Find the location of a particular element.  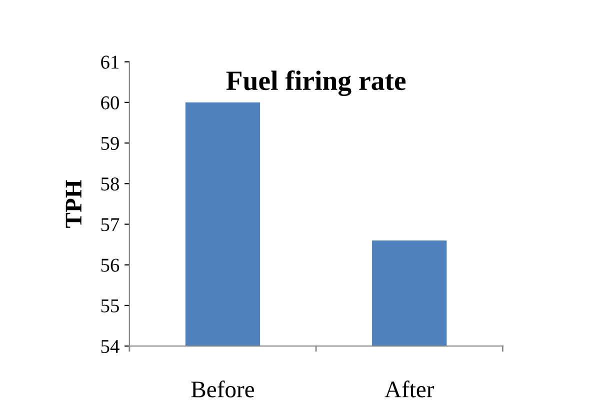

y-tick-label: 60 is located at coordinates (110, 103).